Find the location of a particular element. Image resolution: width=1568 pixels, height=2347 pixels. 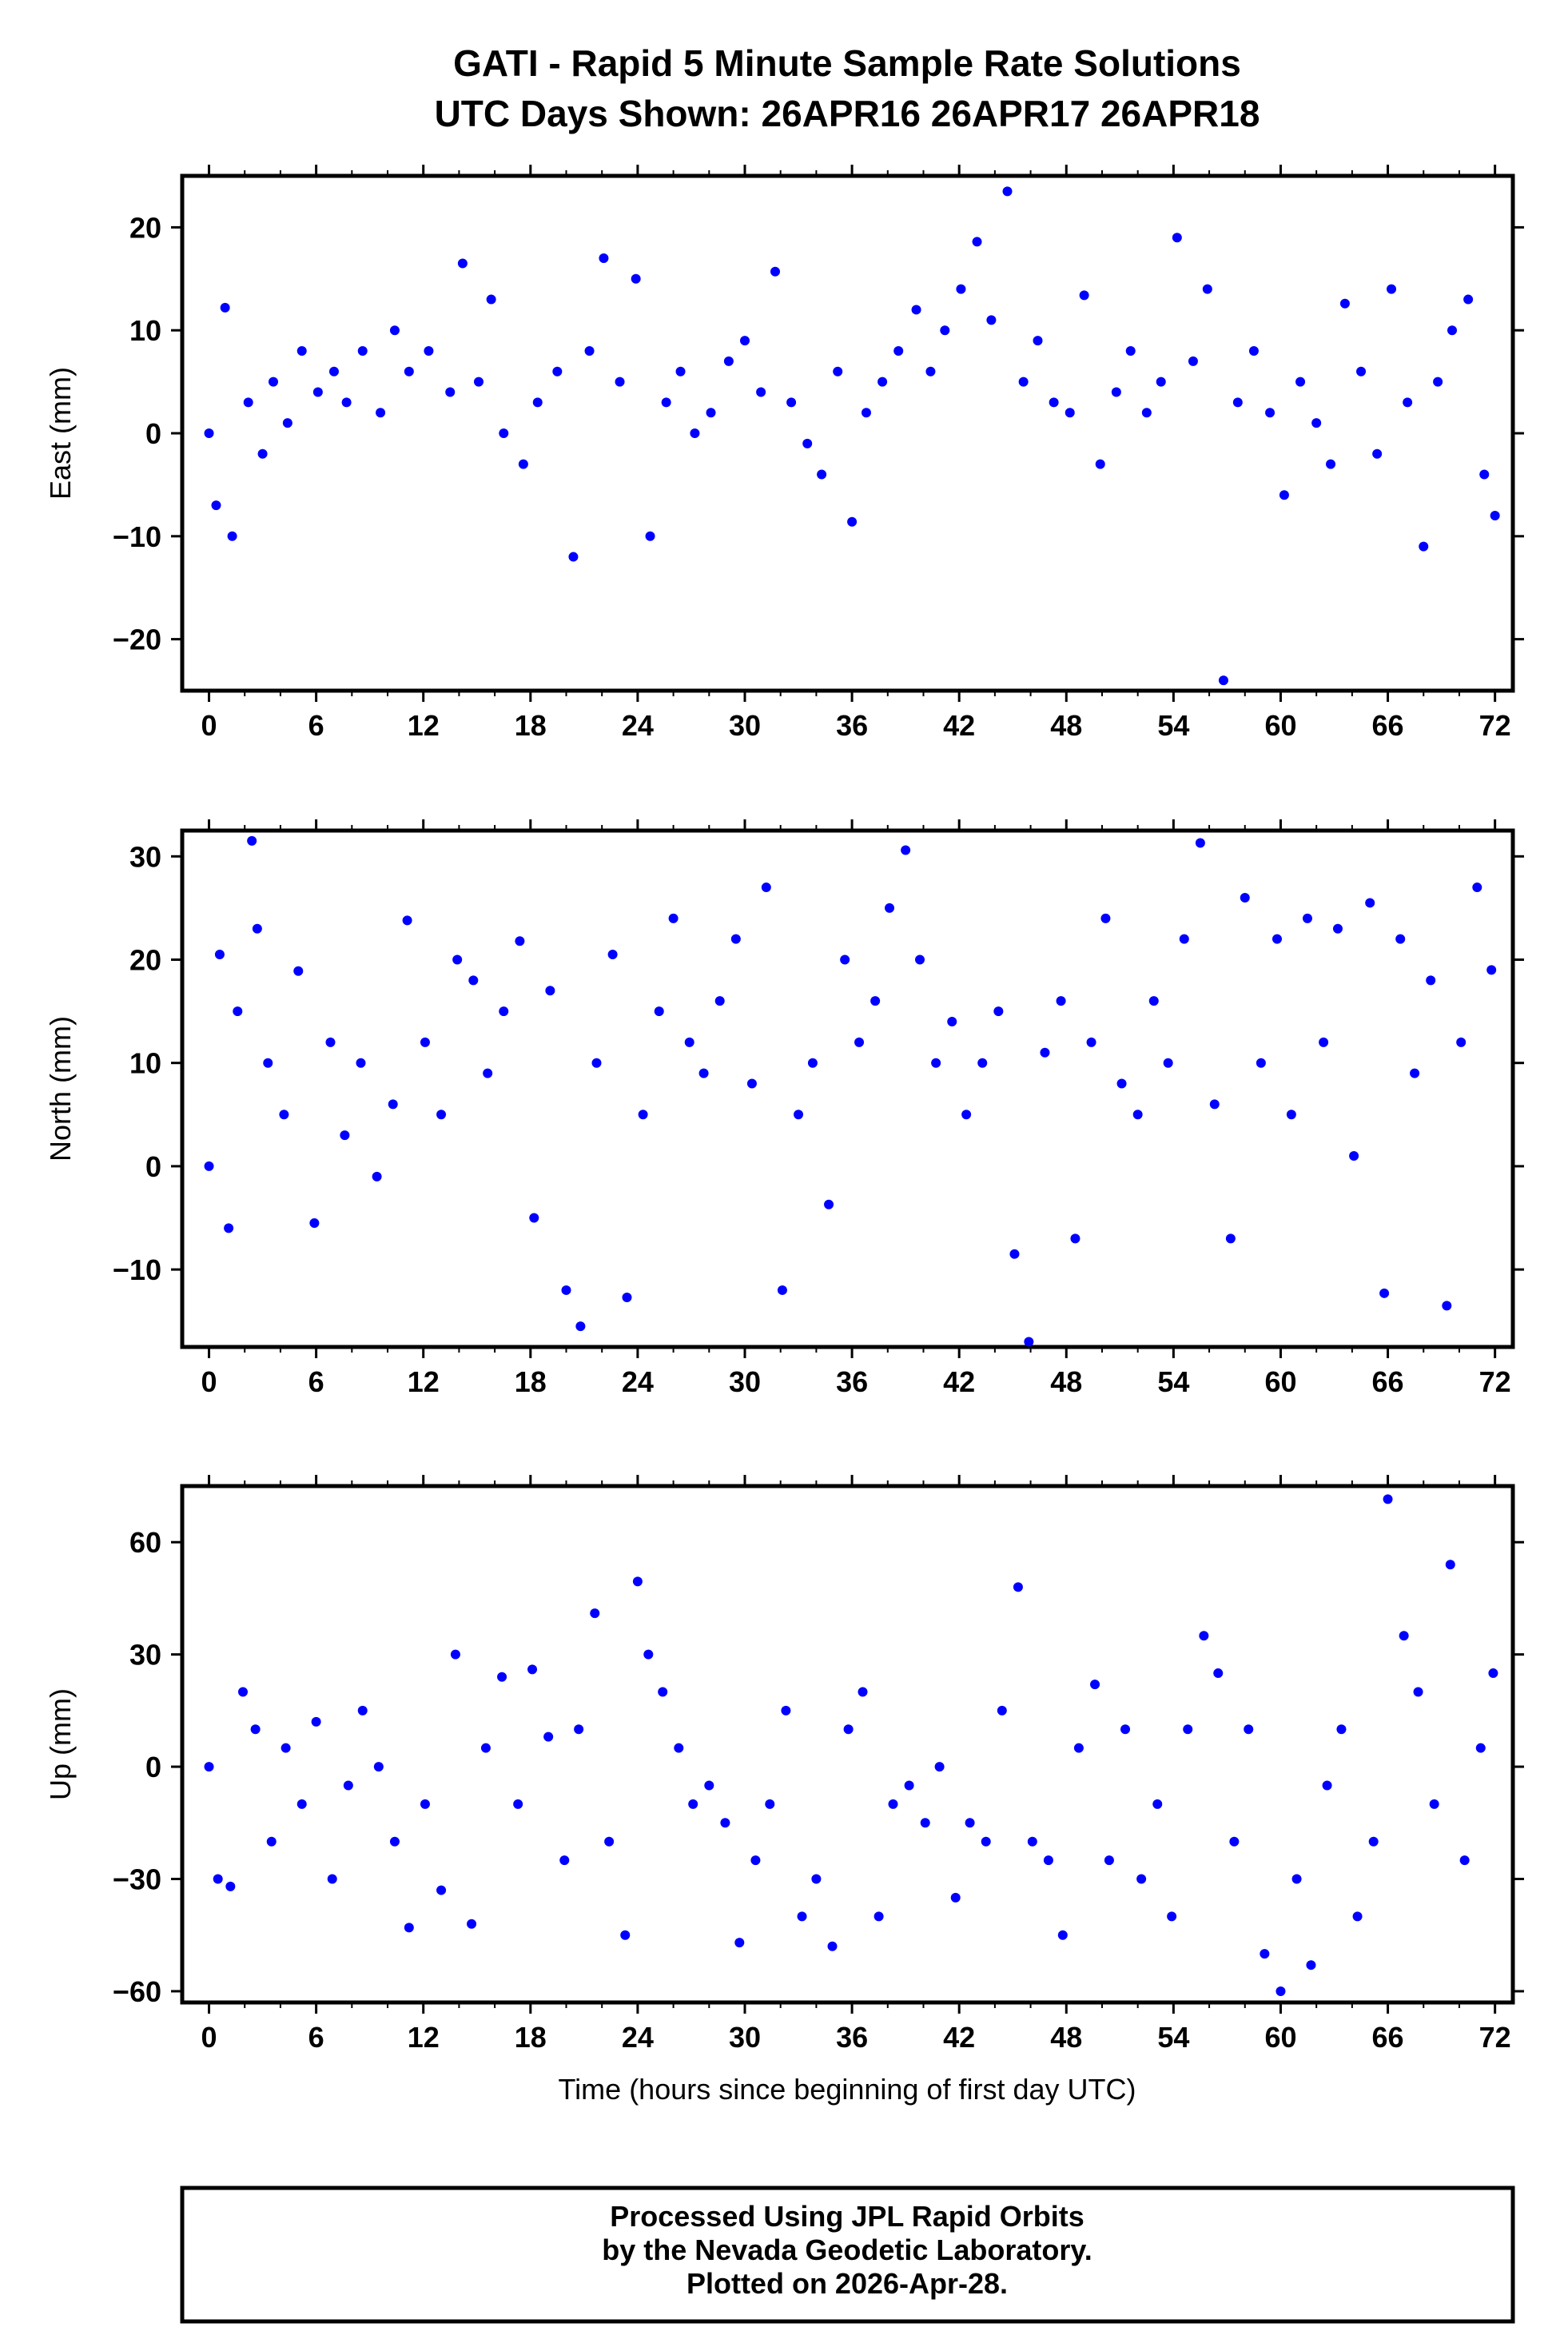

north-x-tick-label: 54 is located at coordinates (1173, 1382).